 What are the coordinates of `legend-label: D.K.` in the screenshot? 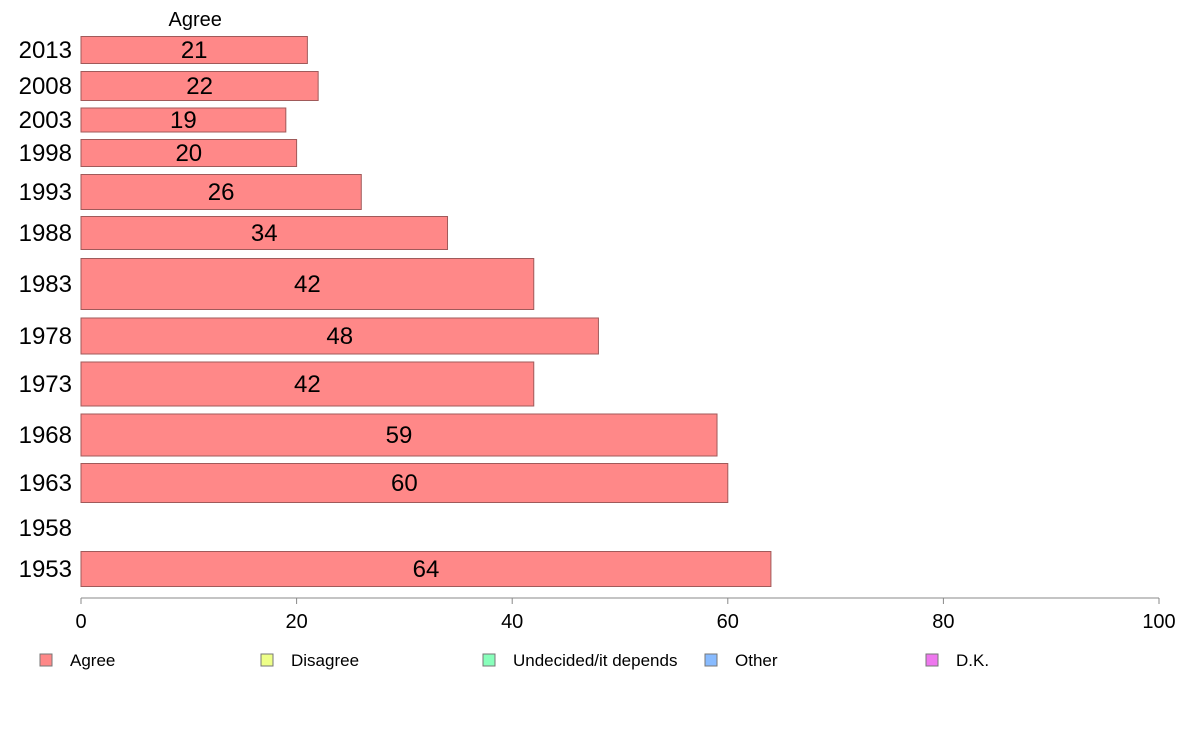 It's located at (972, 660).